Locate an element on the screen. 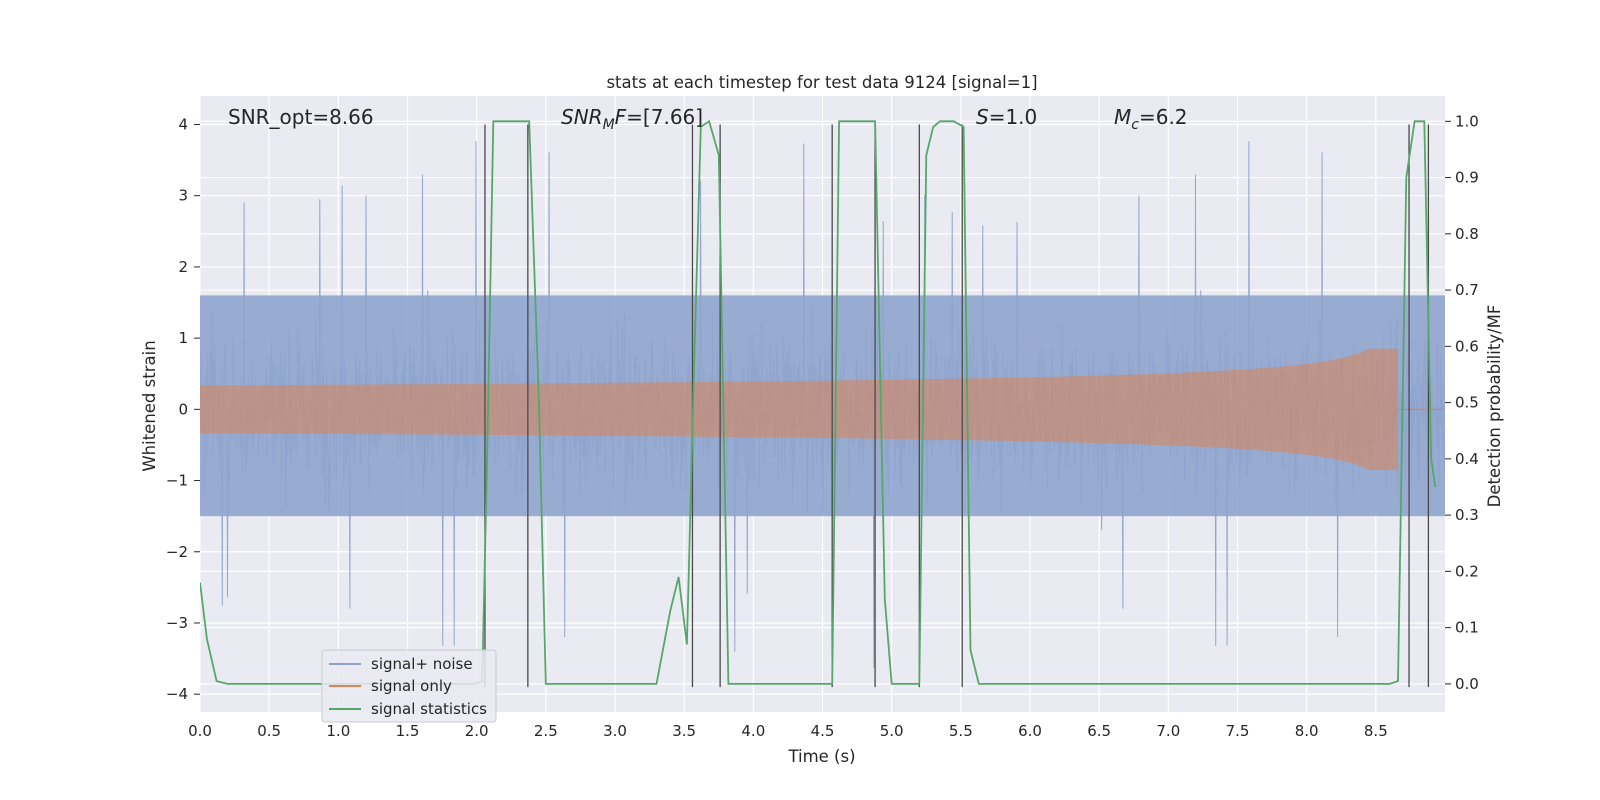  right-y-axis-ticks: 1.0 0.9 0.8 0.7 0.6 0.5 0.4 0.3 0.2 0.1 0.0 is located at coordinates (1462, 402).